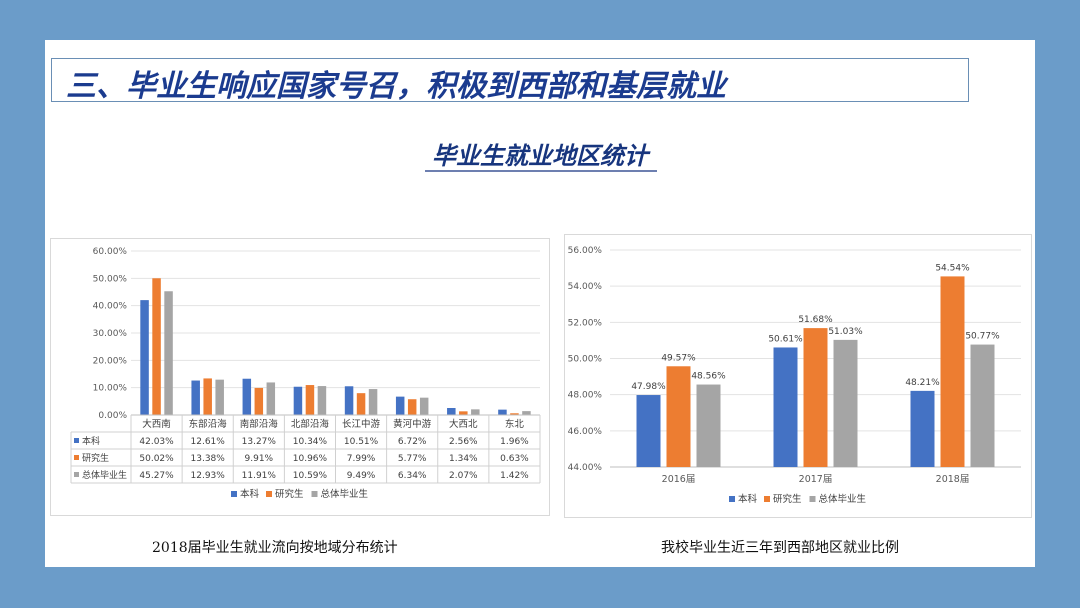  I want to click on y-tick-label: 0.00%, so click(112, 416).